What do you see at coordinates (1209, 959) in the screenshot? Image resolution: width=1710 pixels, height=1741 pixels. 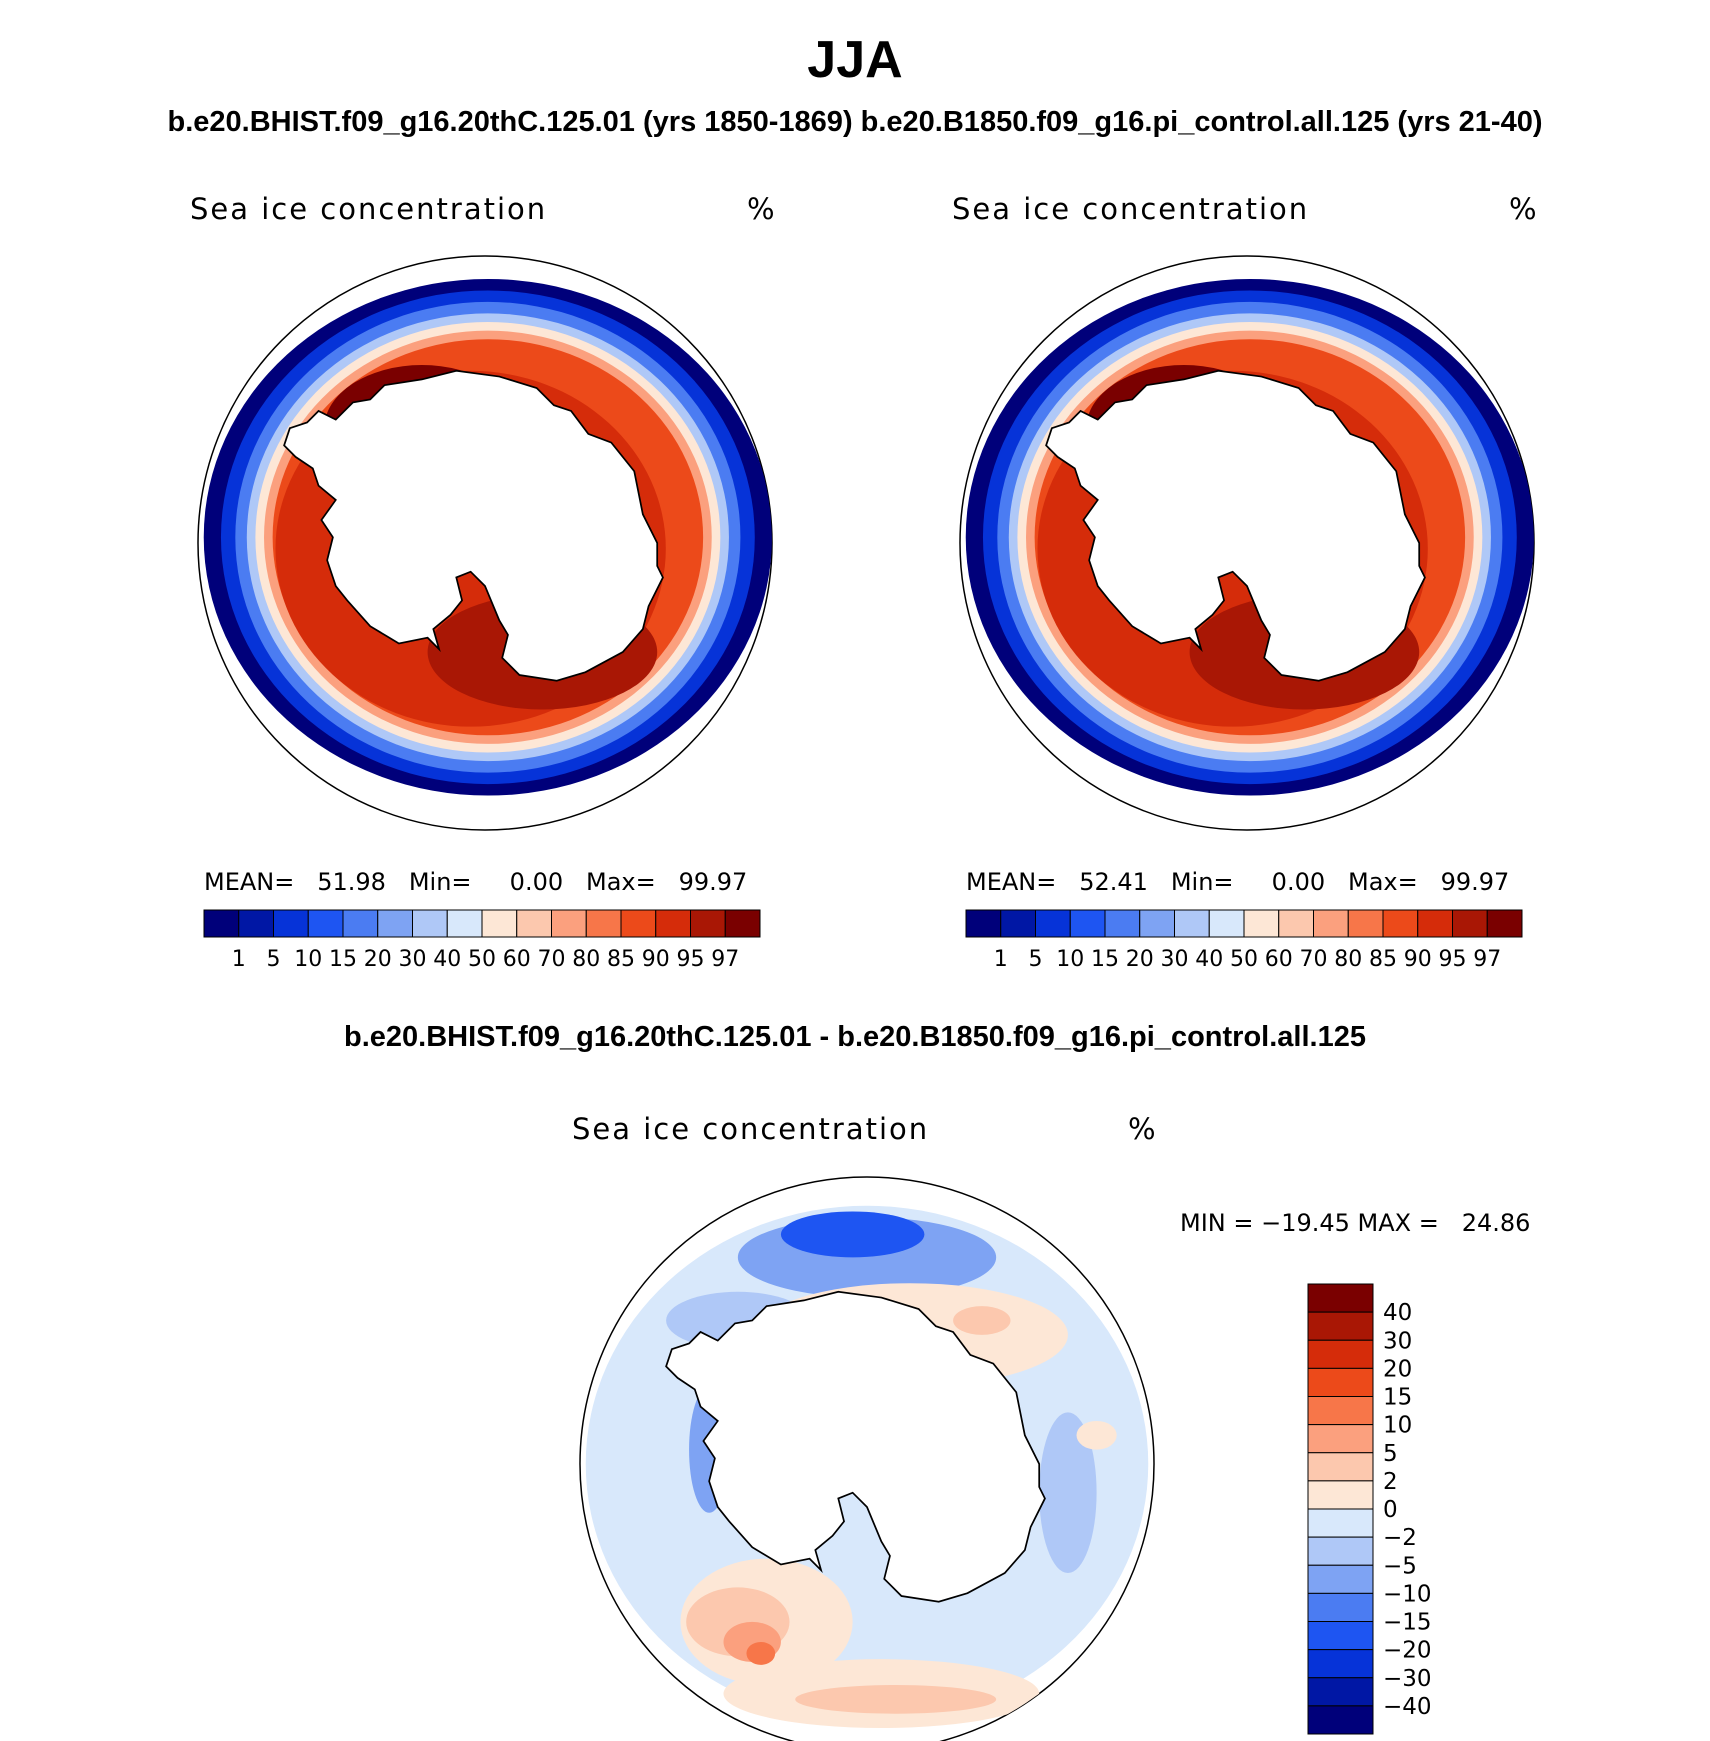 I see `right-colorbar-tick-label: 40` at bounding box center [1209, 959].